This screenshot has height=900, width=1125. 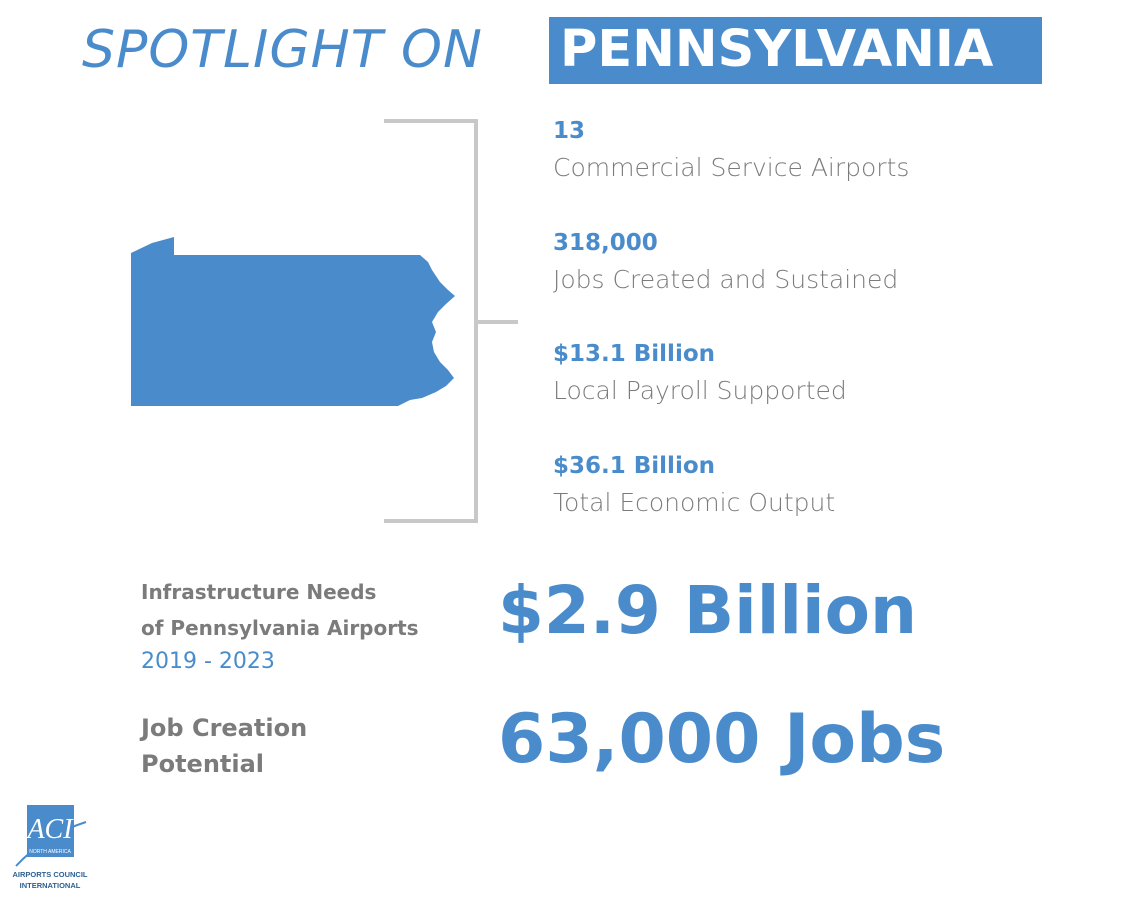 I want to click on state-map, so click(x=293, y=321).